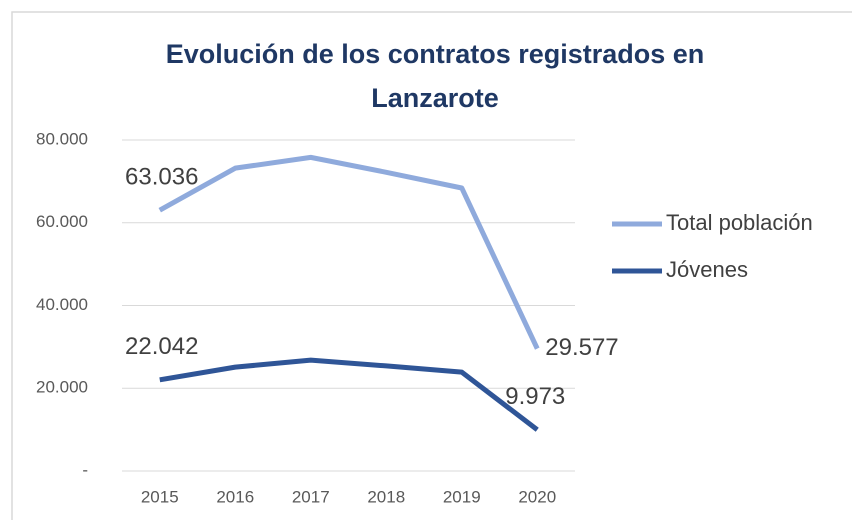 Image resolution: width=852 pixels, height=520 pixels. Describe the element at coordinates (62, 387) in the screenshot. I see `y-tick-label: 20.000` at that location.